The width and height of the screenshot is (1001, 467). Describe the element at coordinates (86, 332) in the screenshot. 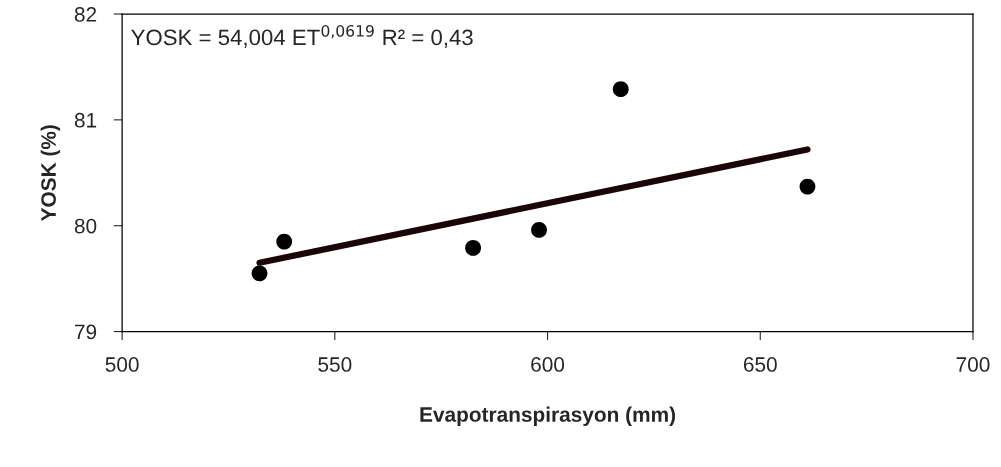

I see `y-tick-label: 79` at that location.